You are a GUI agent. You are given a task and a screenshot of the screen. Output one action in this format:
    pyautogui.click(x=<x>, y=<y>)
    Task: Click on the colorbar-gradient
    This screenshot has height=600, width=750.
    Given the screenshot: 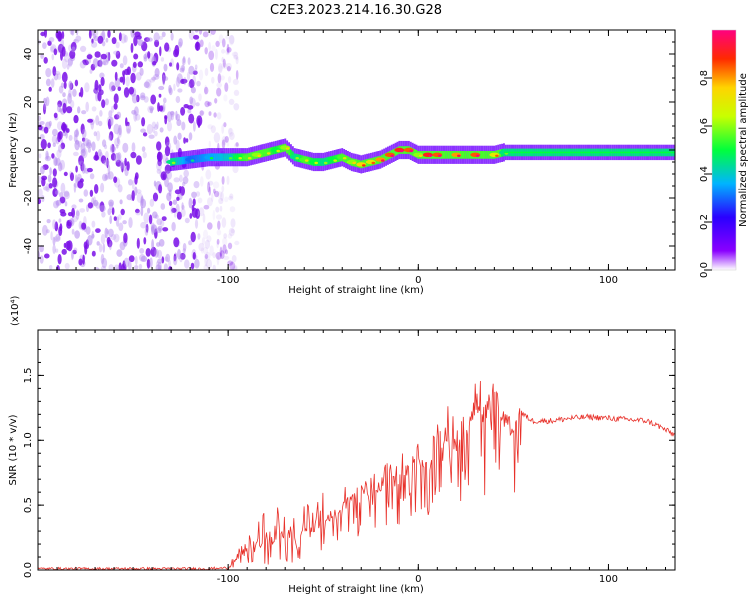 What is the action you would take?
    pyautogui.click(x=724, y=150)
    